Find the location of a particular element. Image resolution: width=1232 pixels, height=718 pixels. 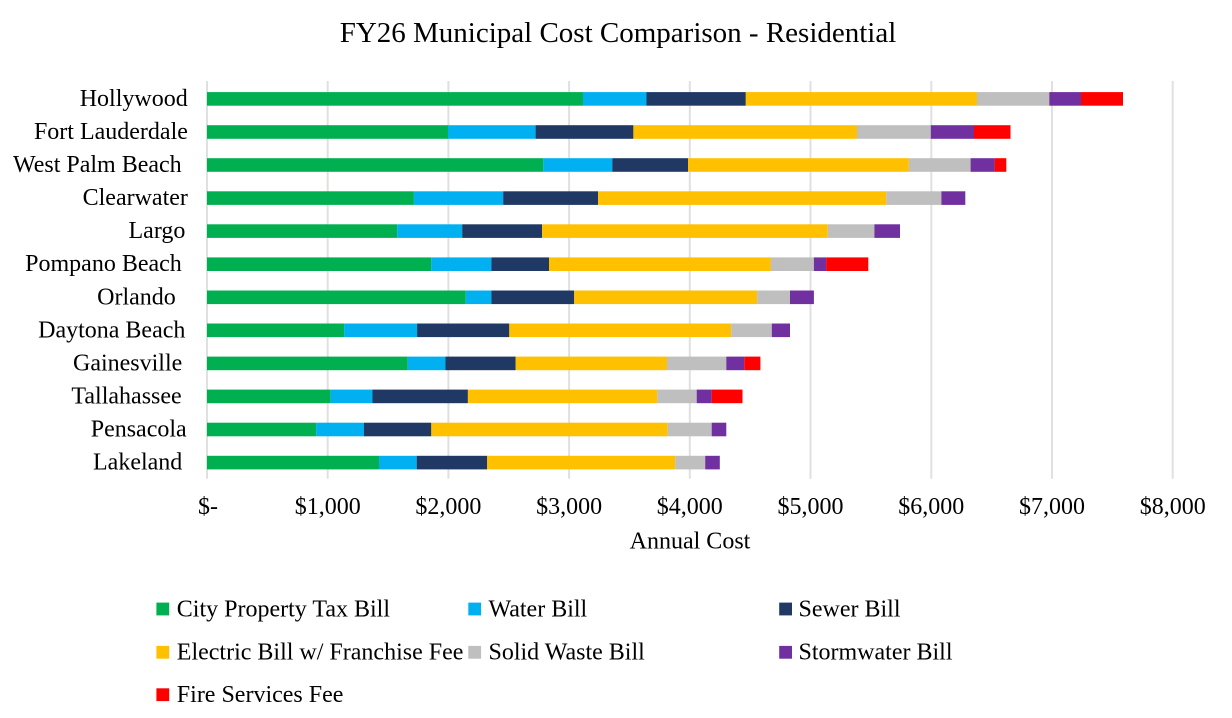

svg-text: Fort Lauderdale is located at coordinates (111, 132).